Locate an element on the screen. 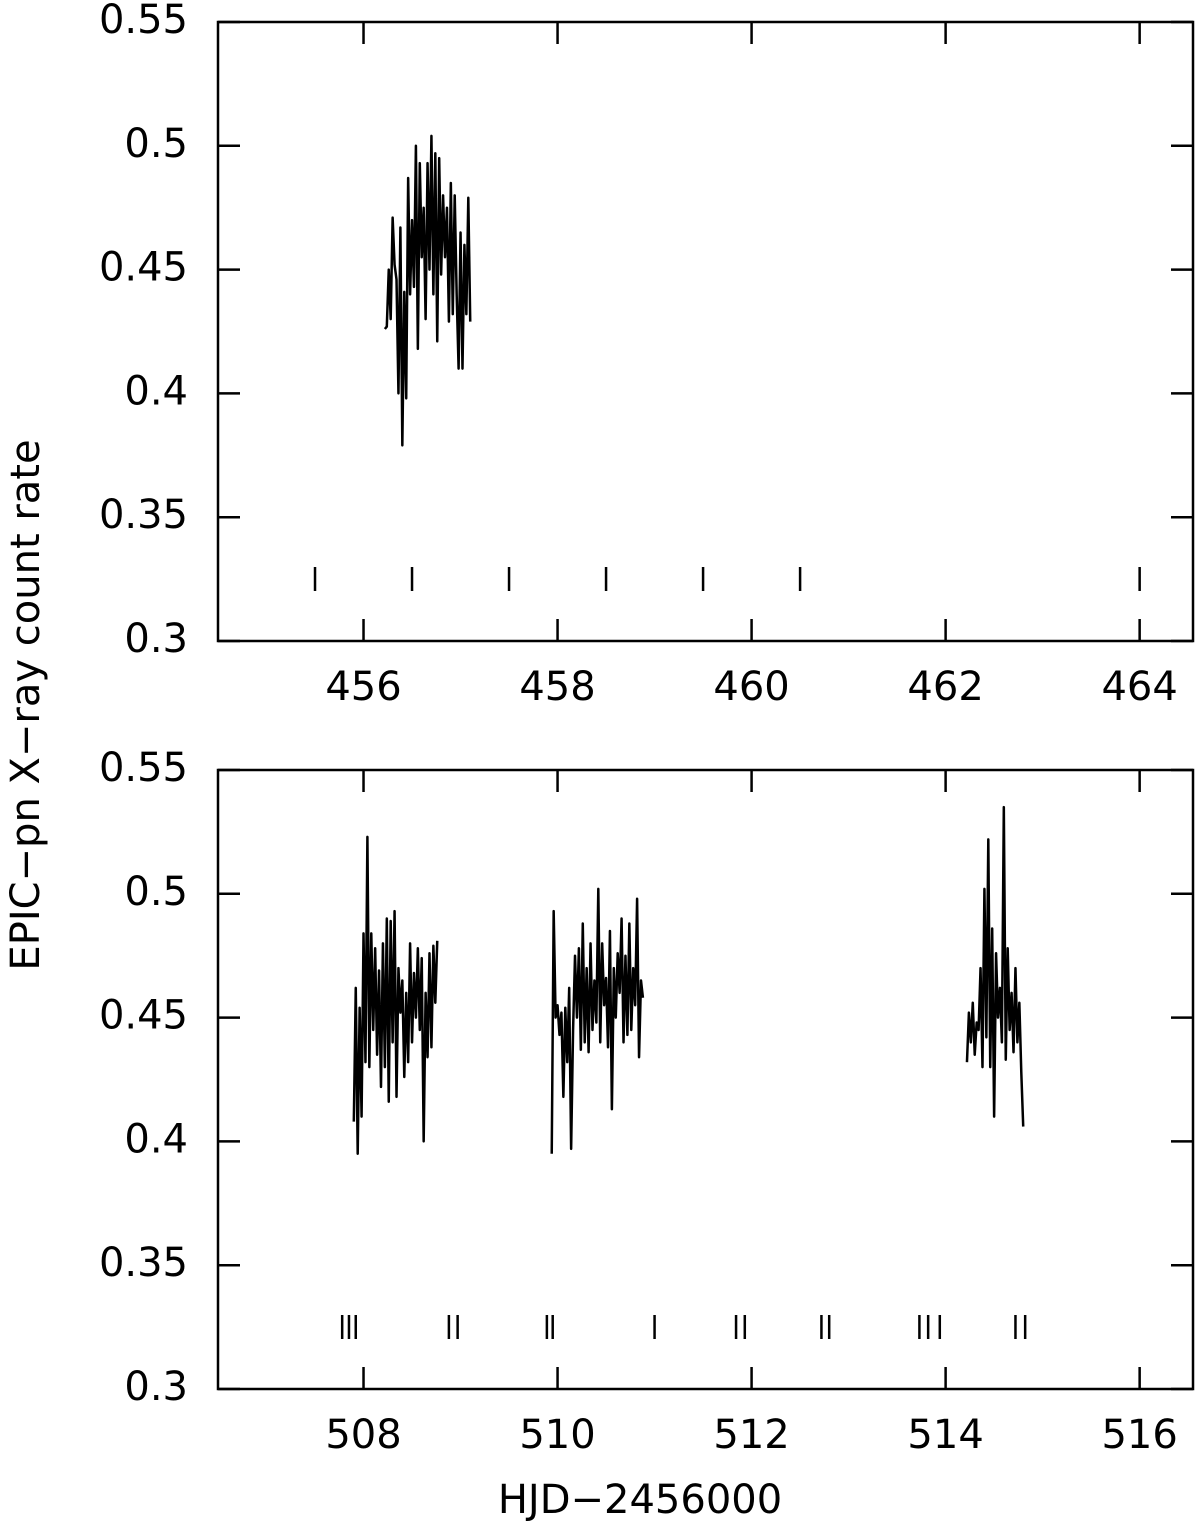 This screenshot has width=1200, height=1530. x-tick-label: 514 is located at coordinates (945, 1435).